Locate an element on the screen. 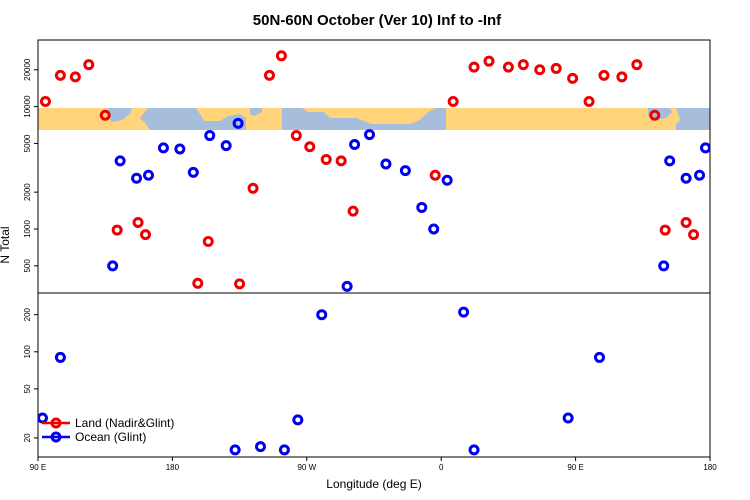  legend-item-land: Land (Nadir&Glint) is located at coordinates (108, 423).